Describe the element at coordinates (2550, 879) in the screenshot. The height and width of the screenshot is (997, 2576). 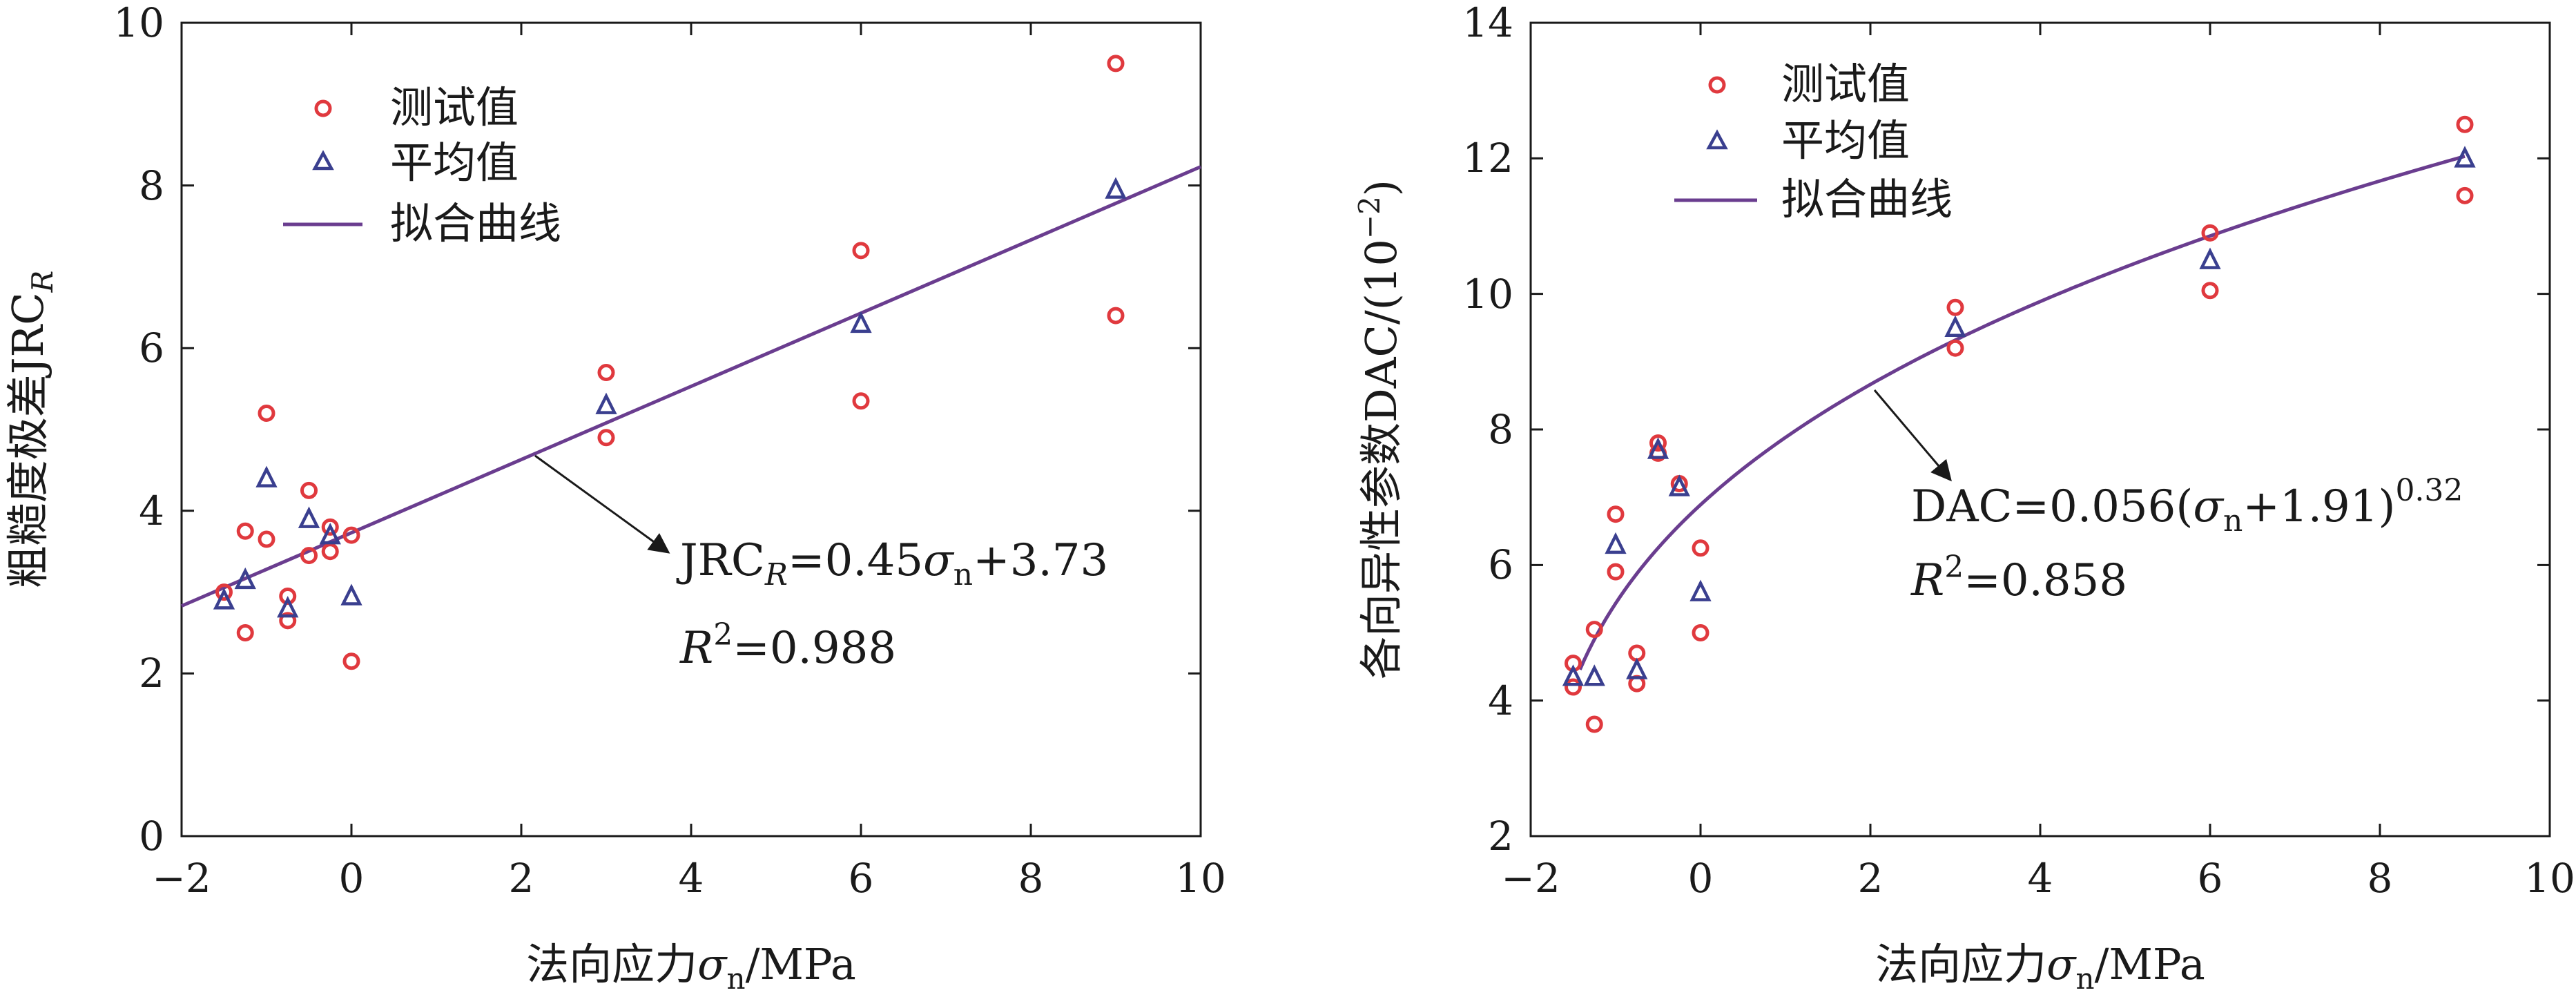
I see `right-x-tick-label: 10` at that location.